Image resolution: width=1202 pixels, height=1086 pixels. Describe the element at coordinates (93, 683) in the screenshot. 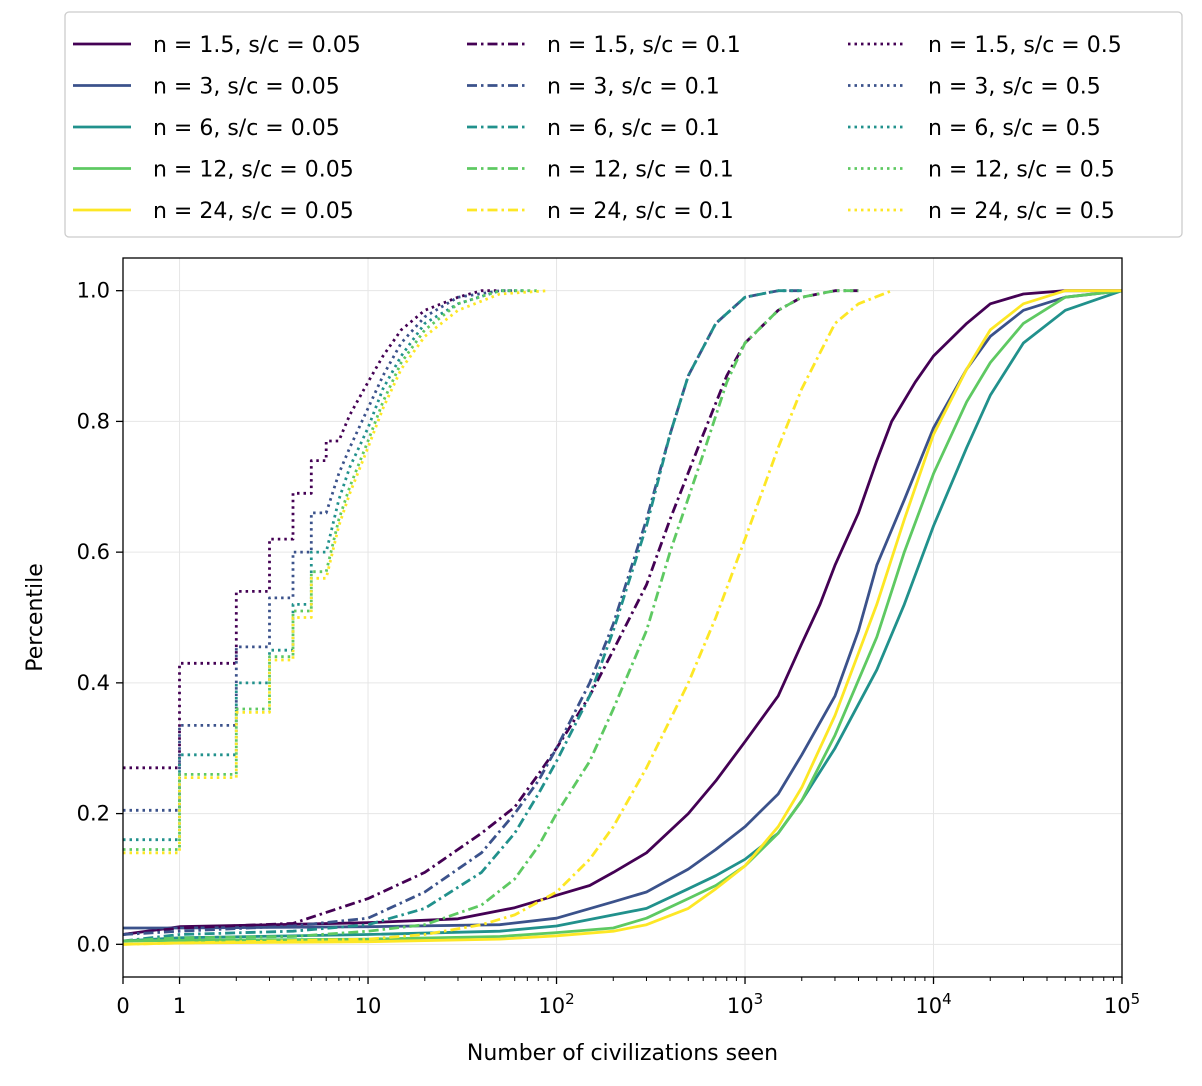

I see `y-tick-label: 0.4` at that location.